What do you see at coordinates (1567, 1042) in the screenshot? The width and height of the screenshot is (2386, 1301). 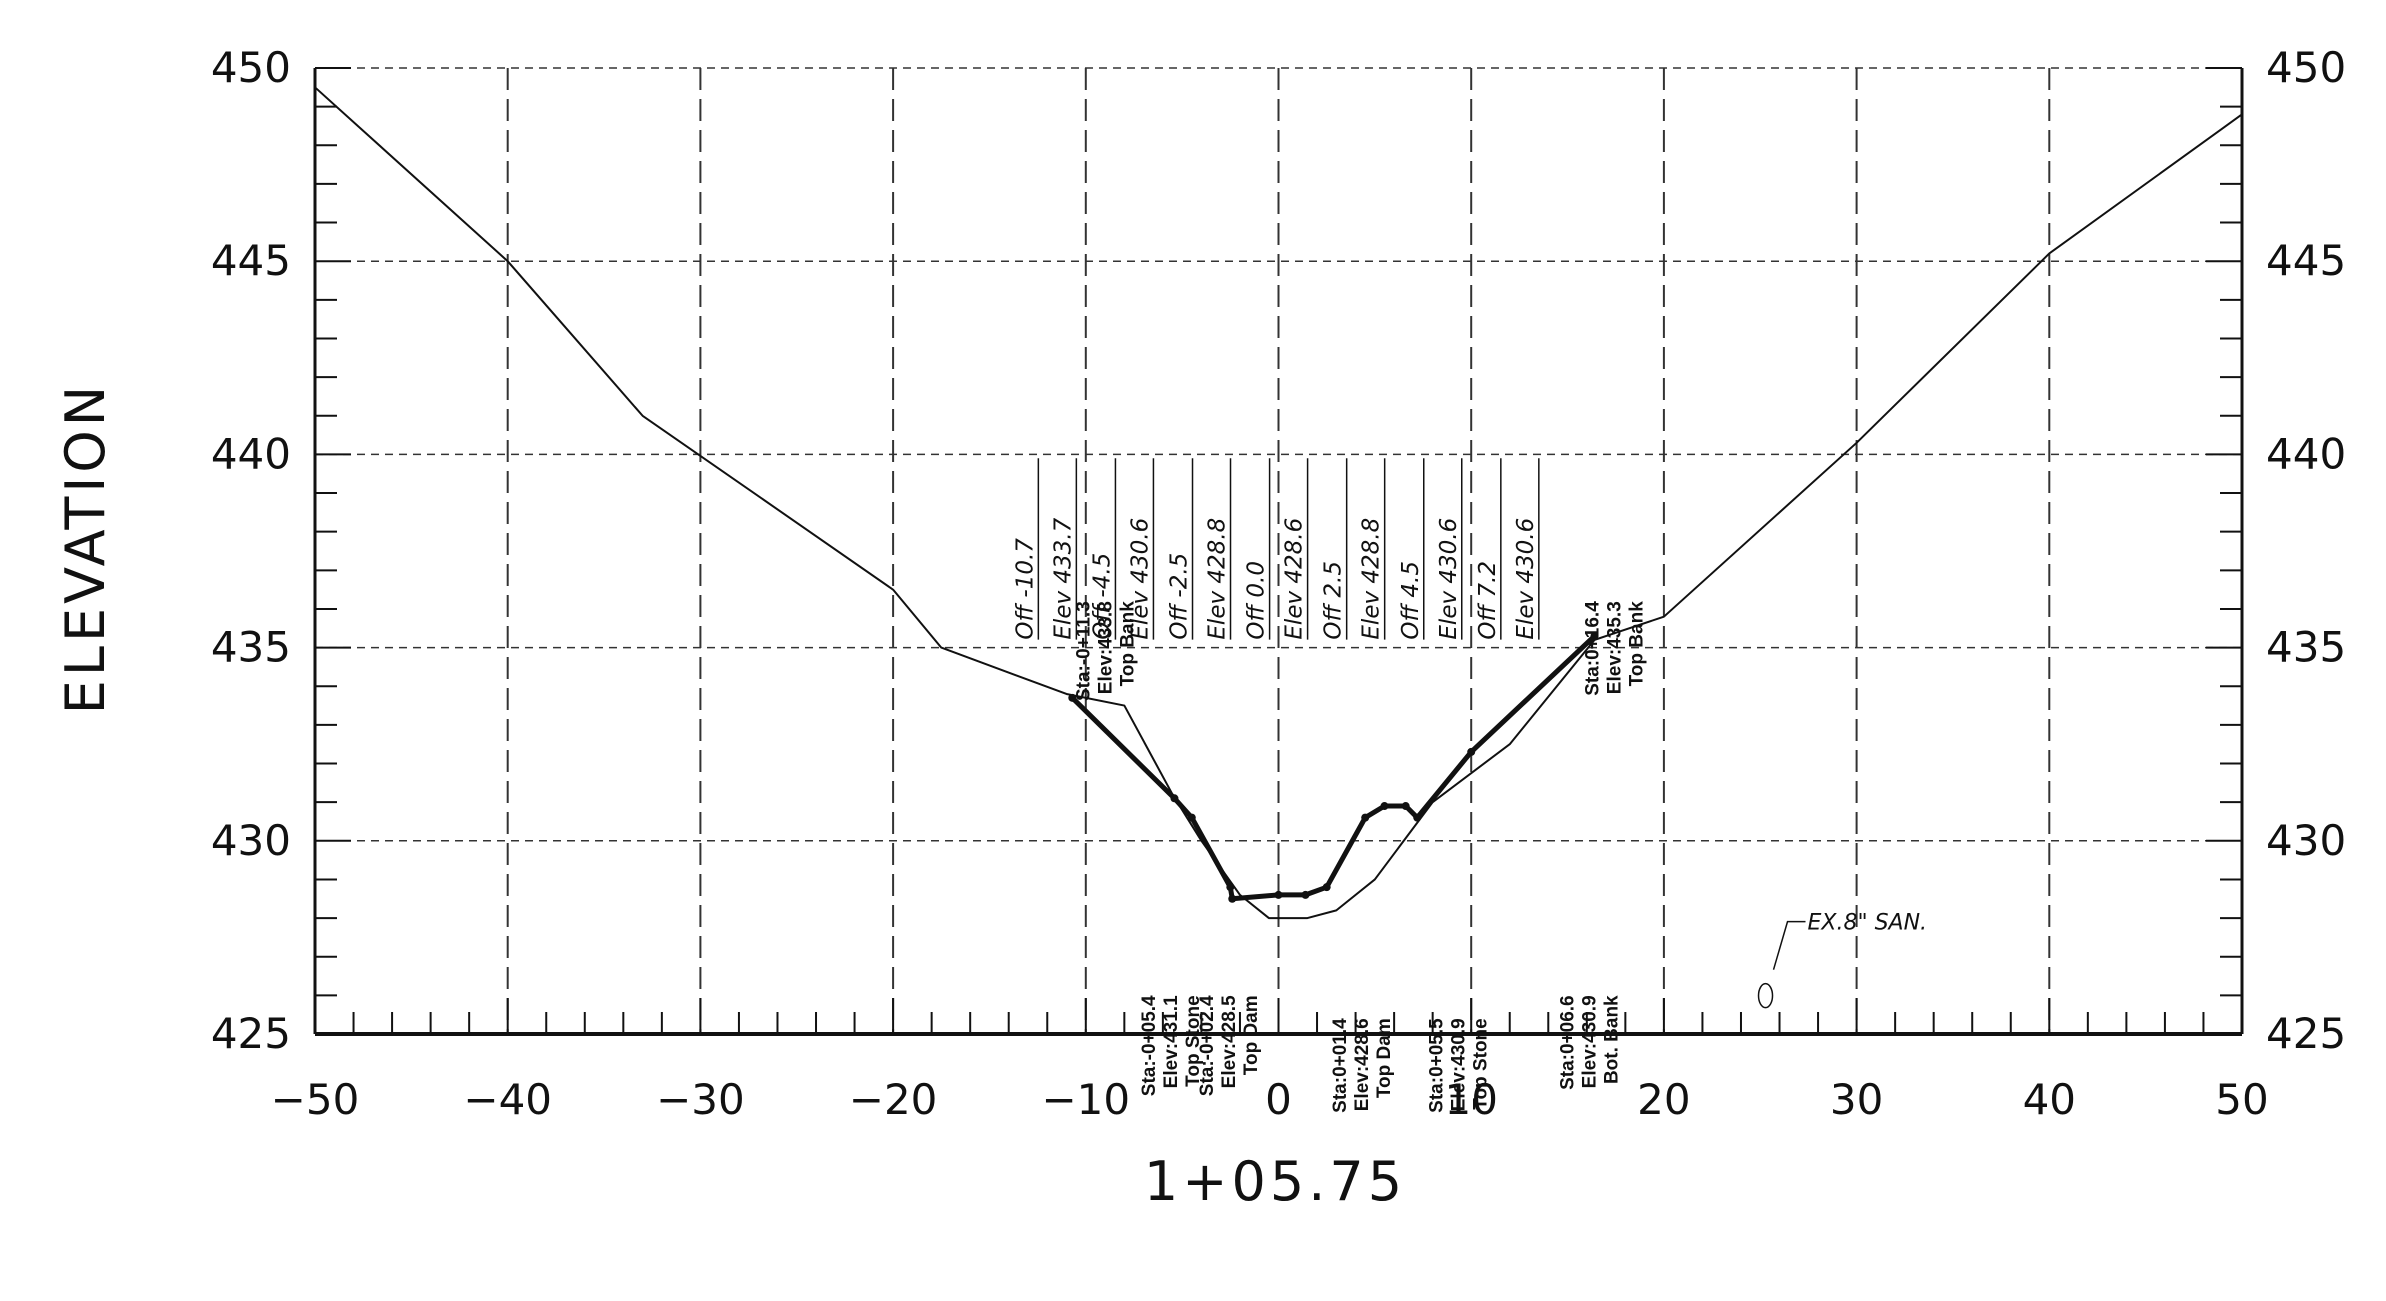 I see `station-label-line: Sta:0+06.6` at bounding box center [1567, 1042].